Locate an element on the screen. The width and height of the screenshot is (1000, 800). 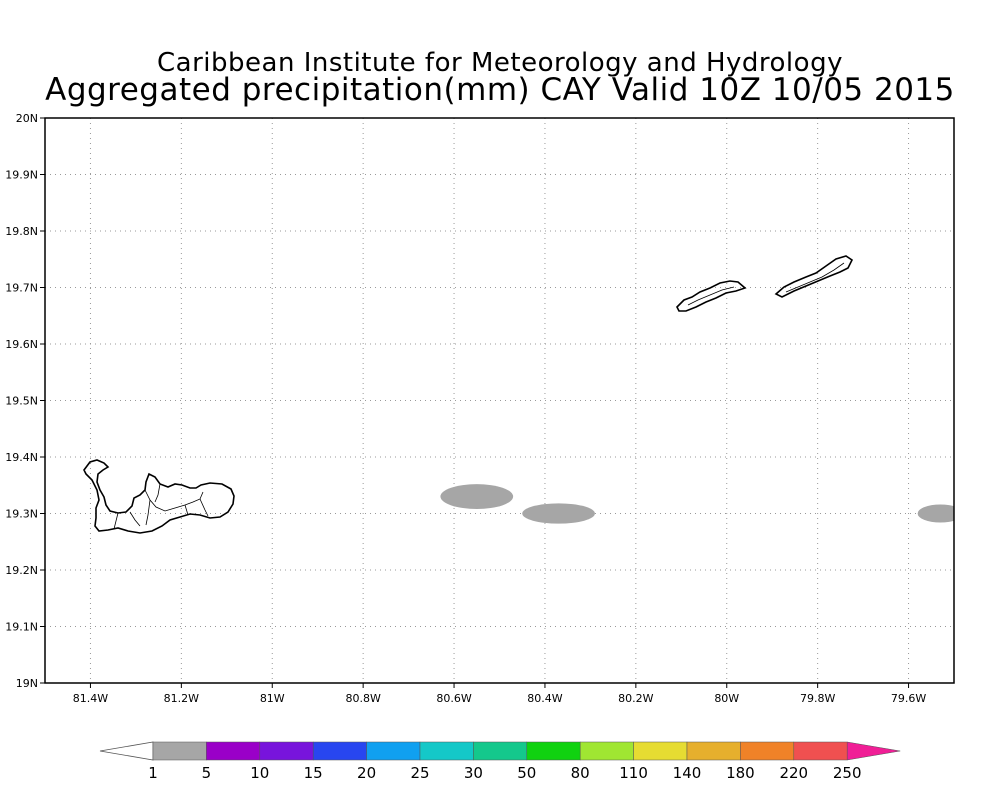
colorbar-label: 15 is located at coordinates (313, 773).